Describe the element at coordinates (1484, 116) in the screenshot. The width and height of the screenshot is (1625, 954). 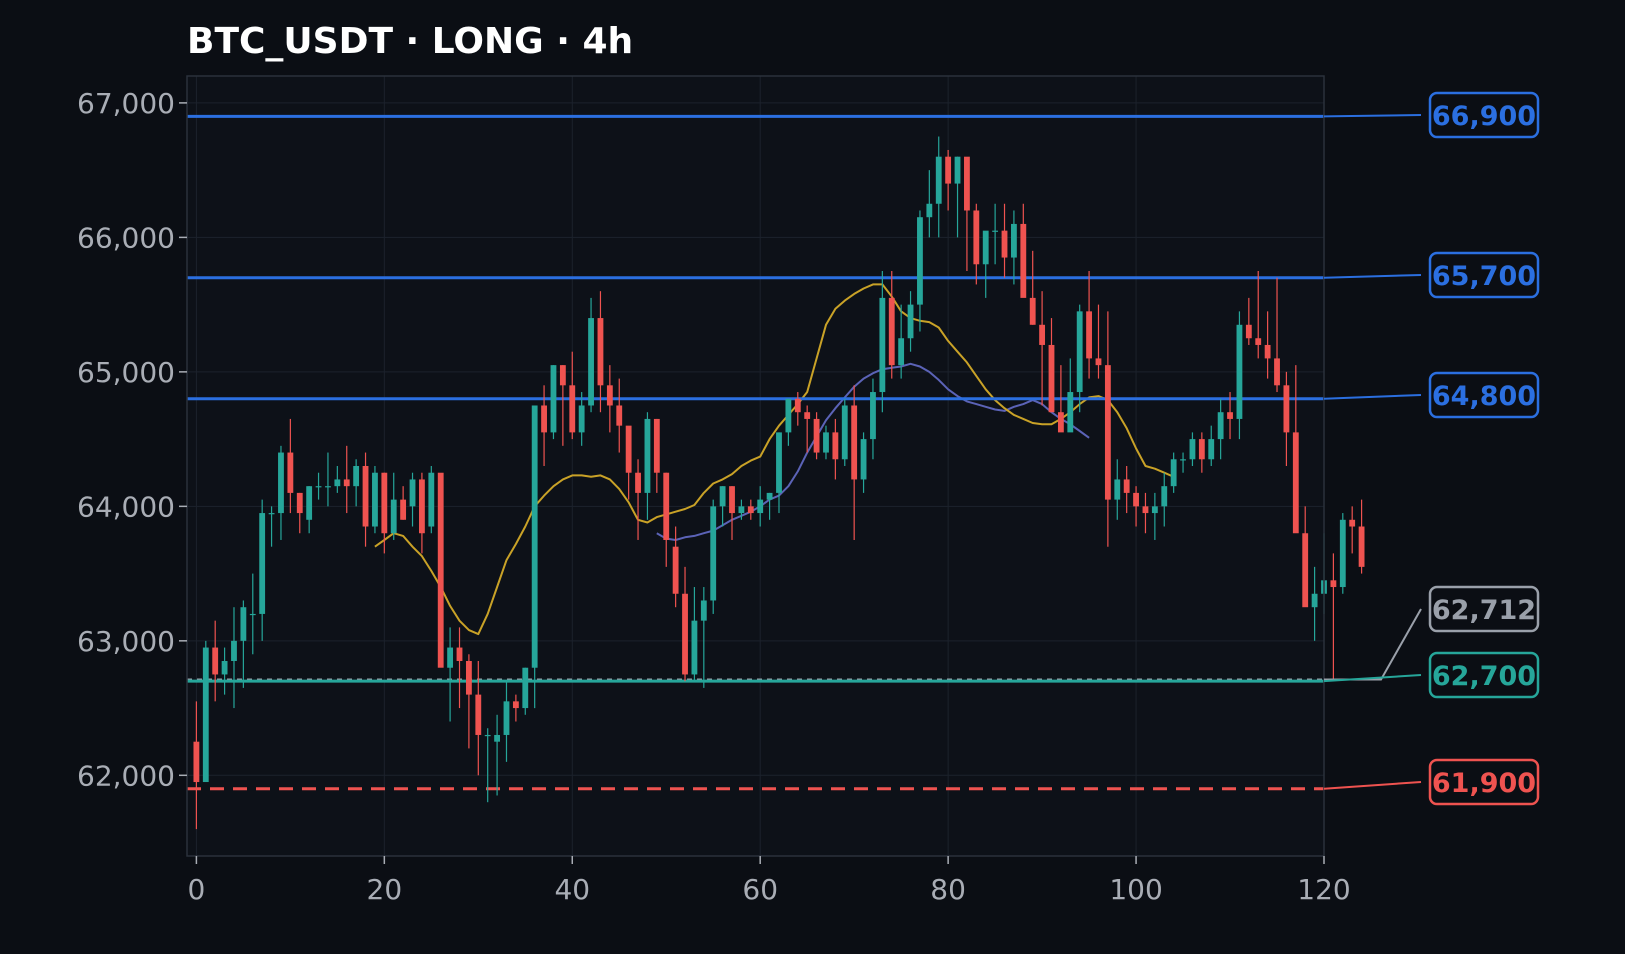
I see `level-label-text: 66,900` at that location.